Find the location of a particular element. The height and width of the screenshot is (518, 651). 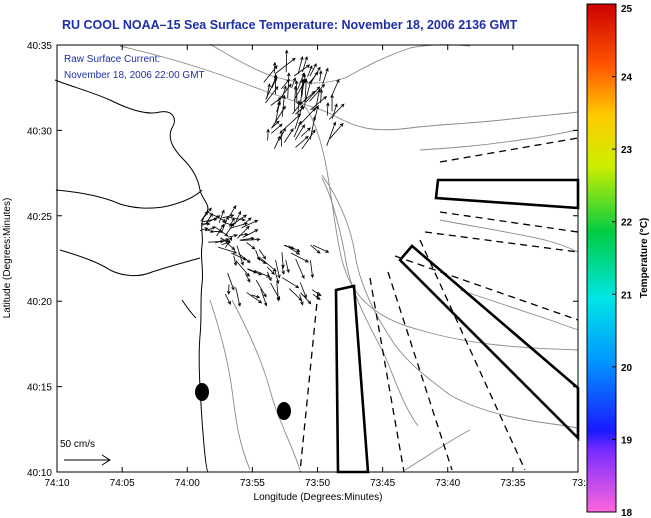

colorbar-tick-label: 21 is located at coordinates (627, 295).